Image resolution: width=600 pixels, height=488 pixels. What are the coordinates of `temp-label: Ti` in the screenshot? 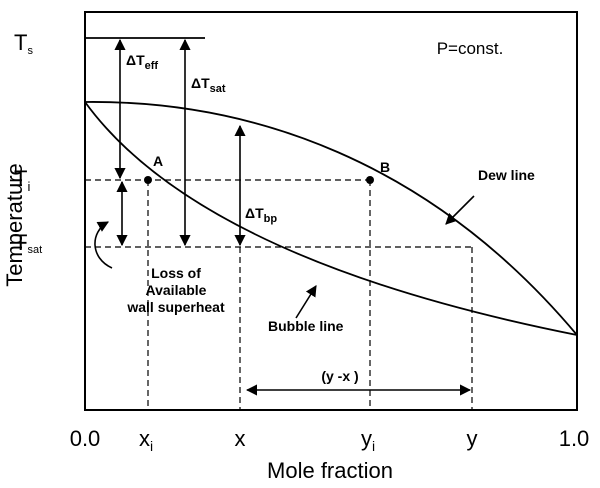 It's located at (22, 180).